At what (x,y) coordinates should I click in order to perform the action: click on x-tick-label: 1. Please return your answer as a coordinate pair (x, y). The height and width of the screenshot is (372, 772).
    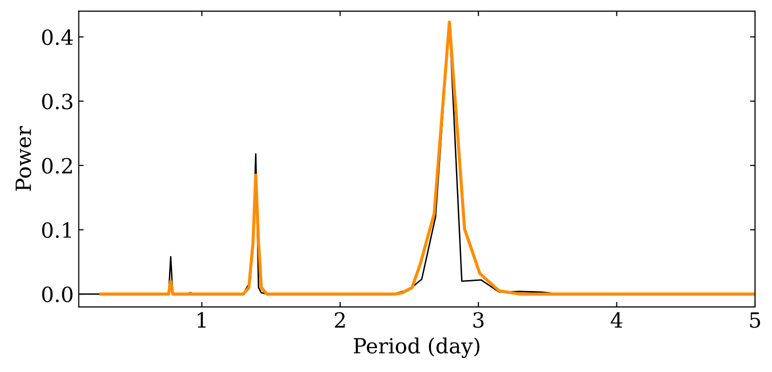
    Looking at the image, I should click on (202, 320).